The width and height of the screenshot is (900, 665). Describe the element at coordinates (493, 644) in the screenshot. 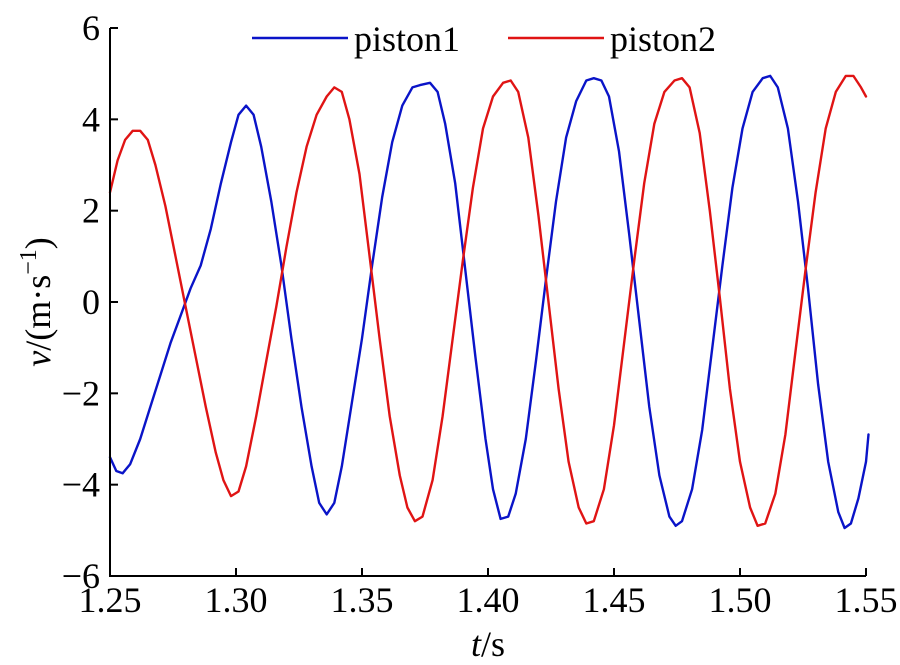

I see `x-axis-unit: /s` at that location.